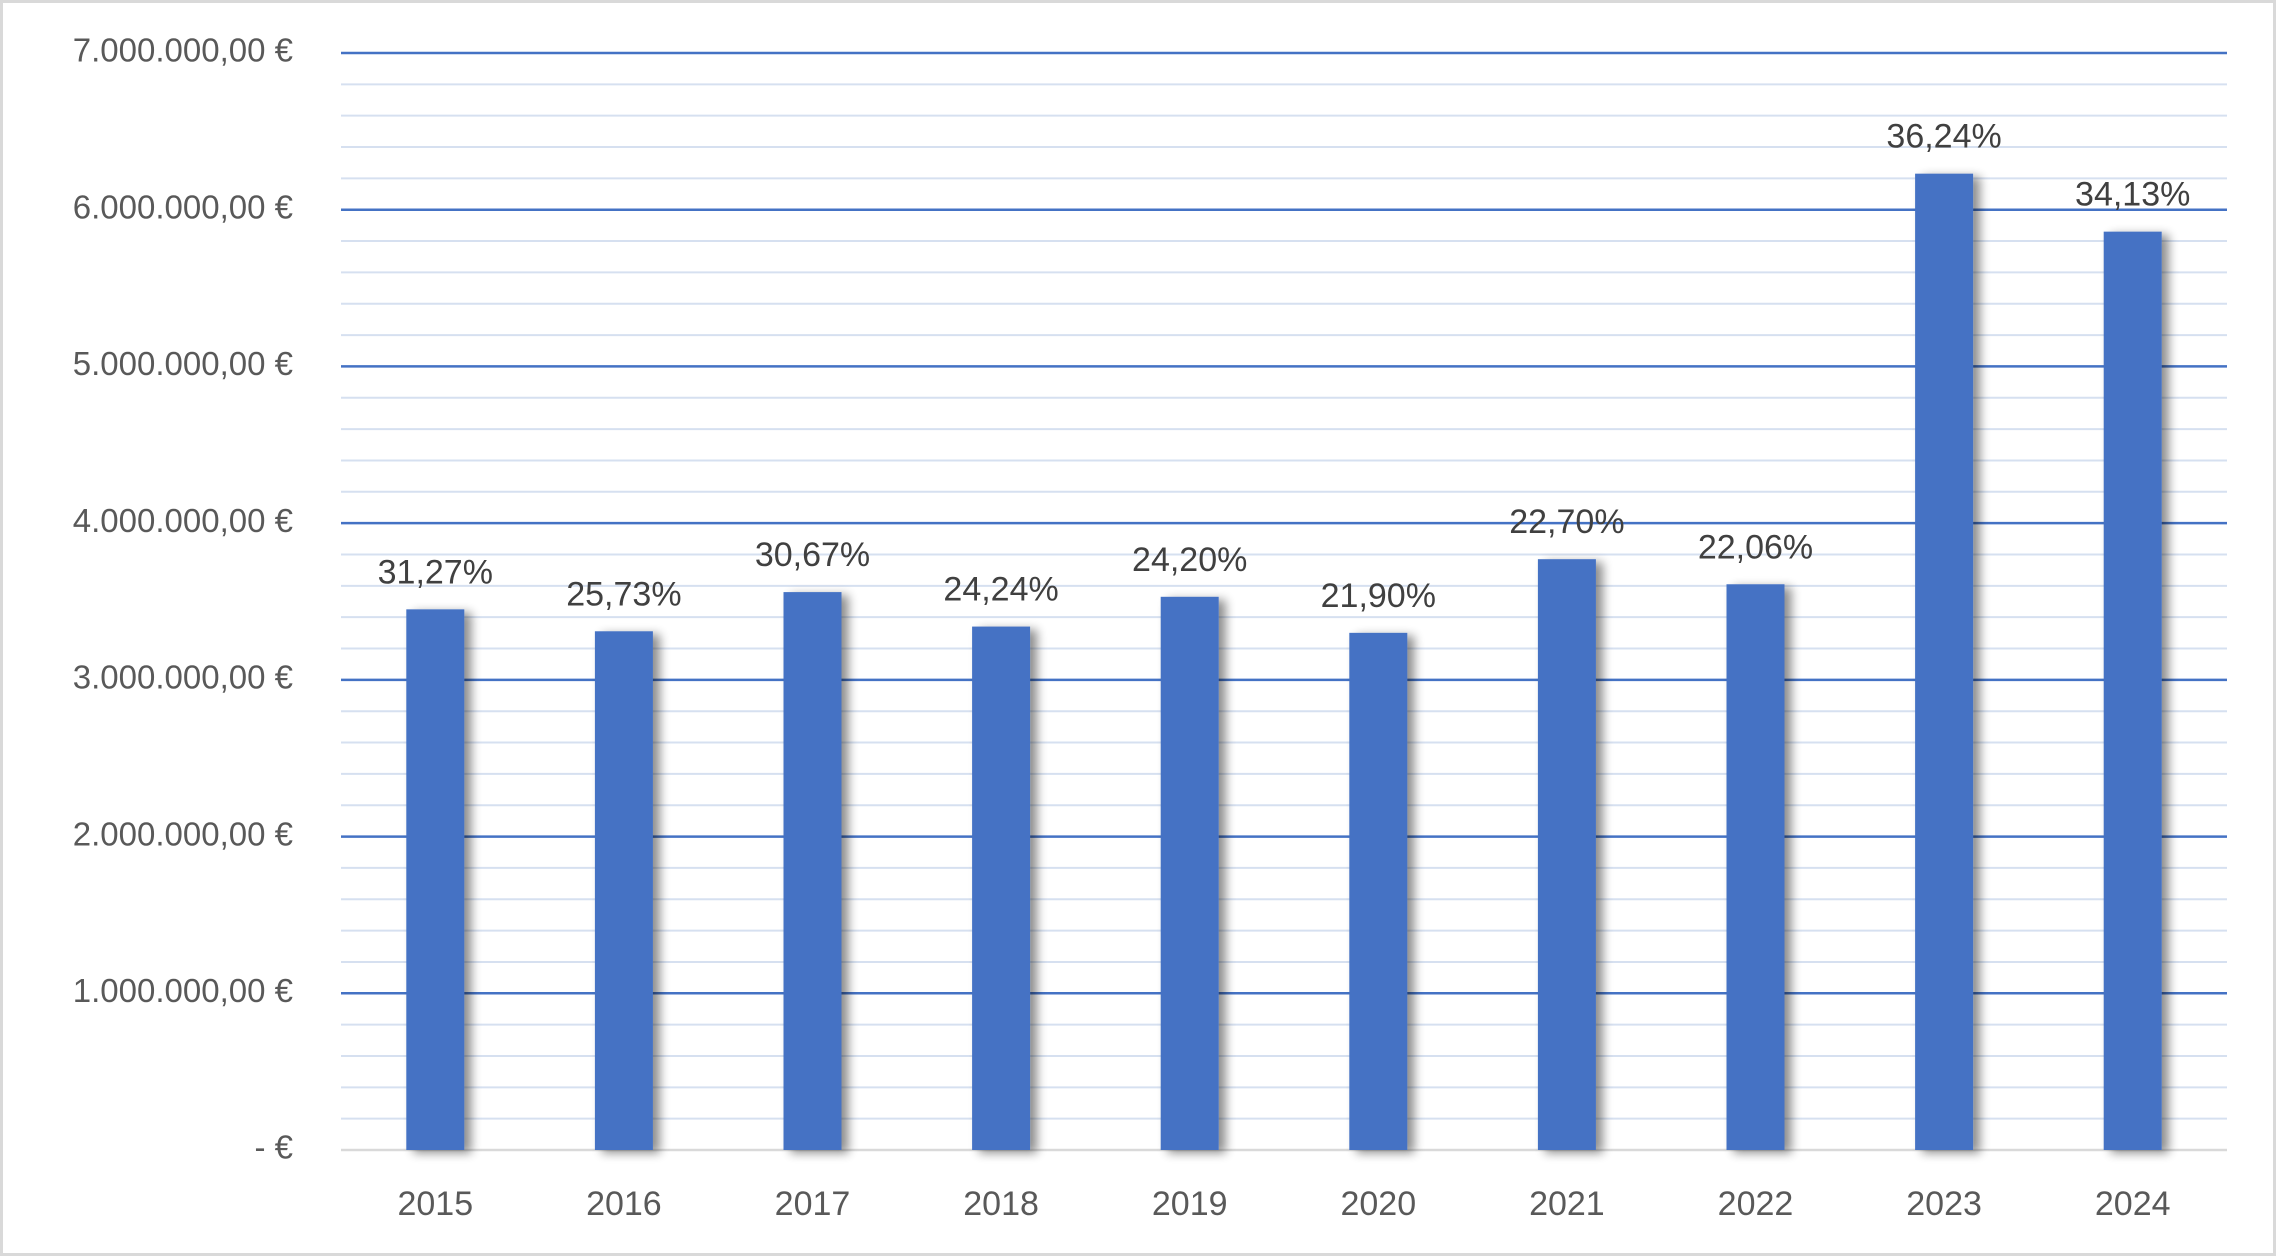  I want to click on x-tick-label-2015: 2015, so click(435, 1204).